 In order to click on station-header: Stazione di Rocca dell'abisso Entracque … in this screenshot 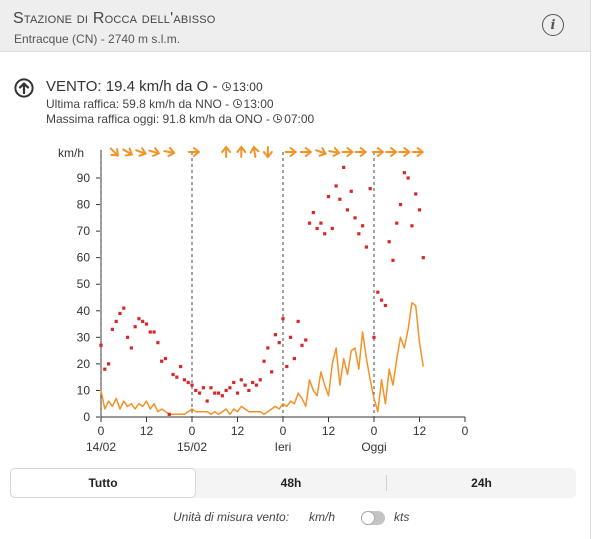, I will do `click(295, 26)`.